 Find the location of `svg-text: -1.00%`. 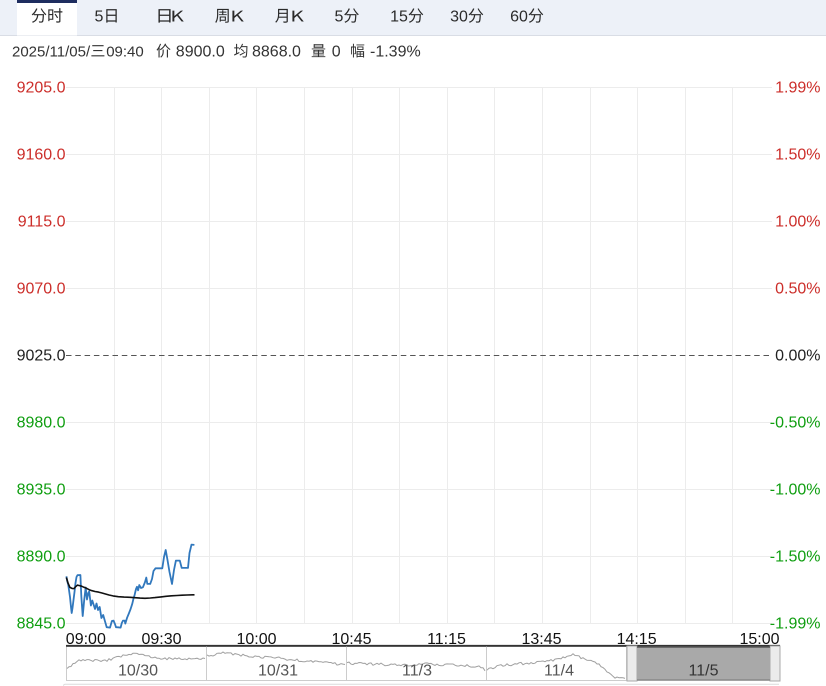

svg-text: -1.00% is located at coordinates (795, 490).